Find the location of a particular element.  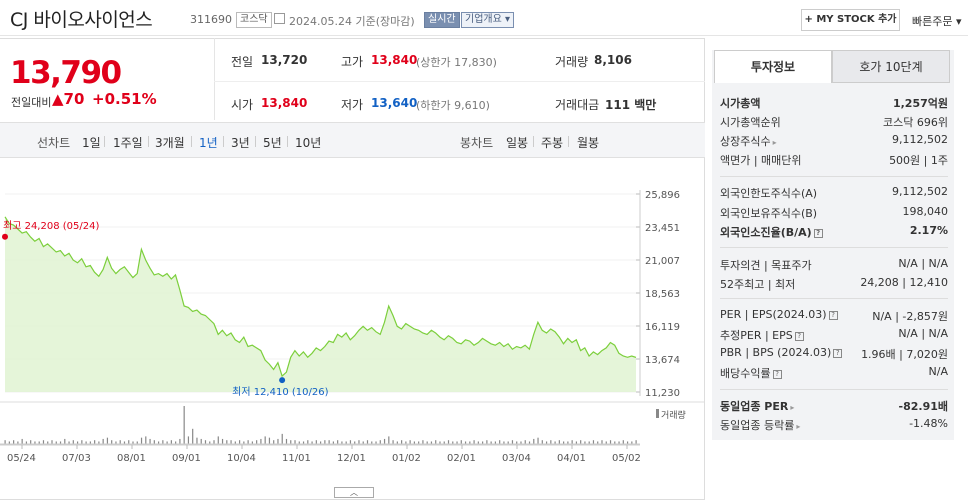

period-3y: 3년 is located at coordinates (240, 143).